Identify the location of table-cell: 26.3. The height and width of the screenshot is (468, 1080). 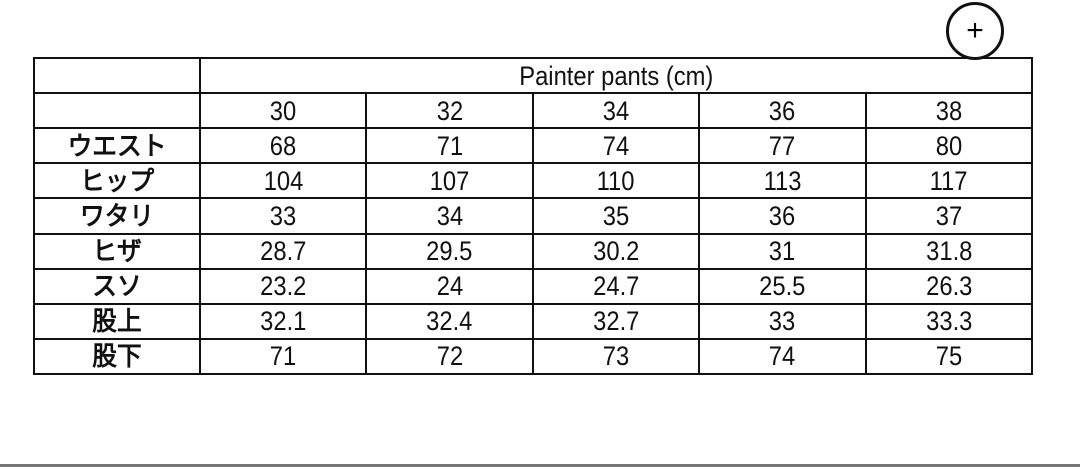
(949, 286).